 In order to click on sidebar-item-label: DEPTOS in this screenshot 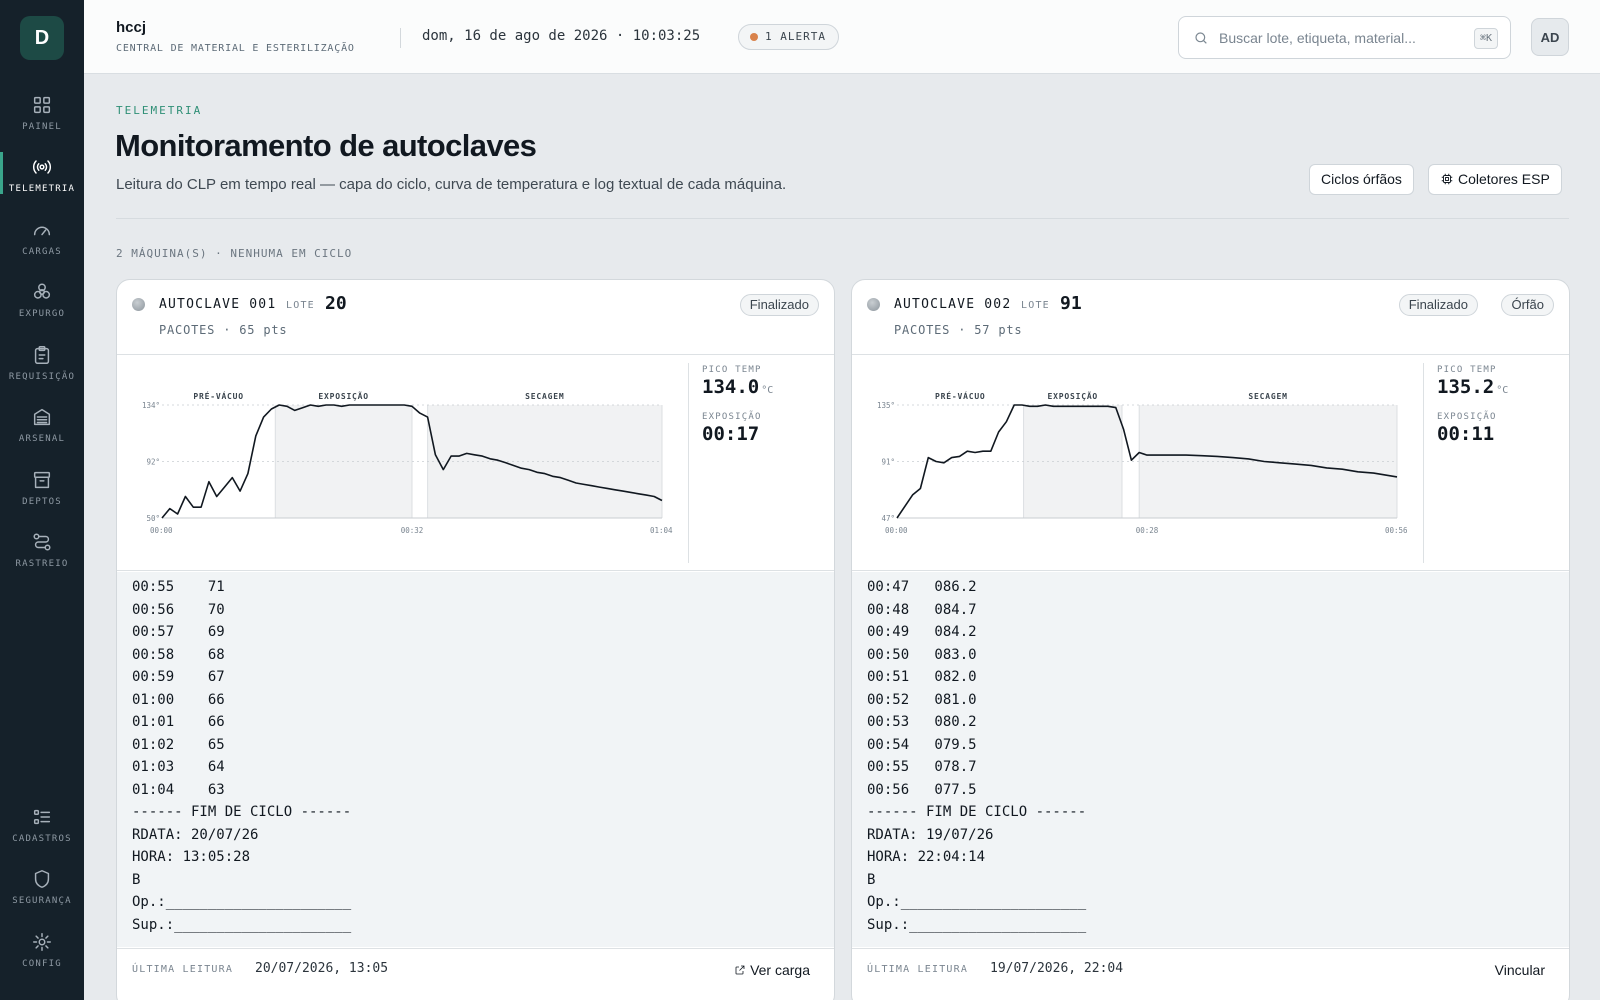, I will do `click(42, 502)`.